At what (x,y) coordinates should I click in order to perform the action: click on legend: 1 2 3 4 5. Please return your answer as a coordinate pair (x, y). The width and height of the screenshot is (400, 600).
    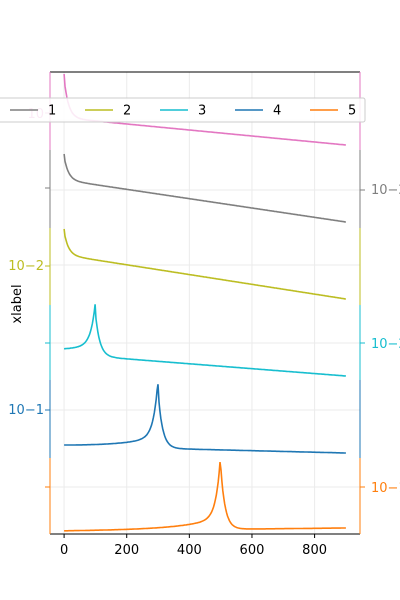
    Looking at the image, I should click on (183, 110).